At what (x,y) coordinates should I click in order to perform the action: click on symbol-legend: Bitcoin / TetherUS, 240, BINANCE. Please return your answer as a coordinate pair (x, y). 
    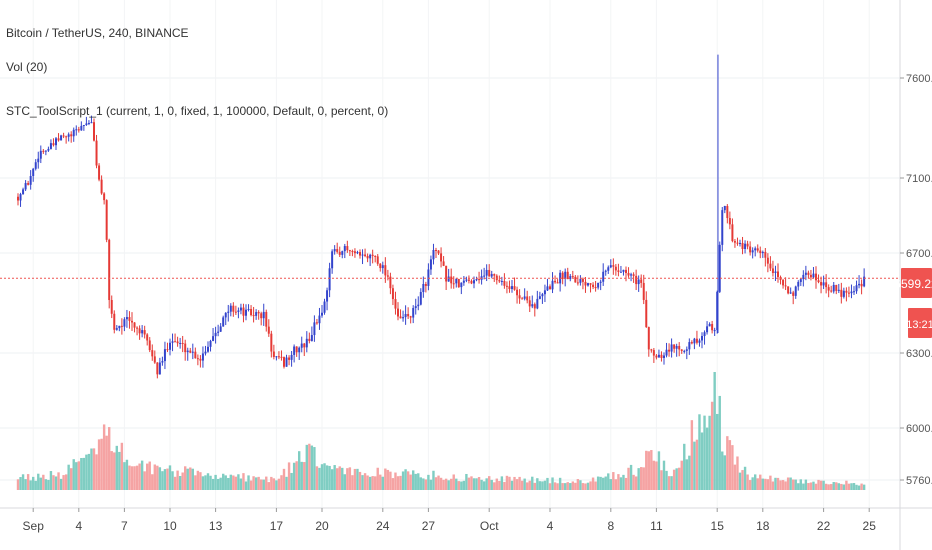
    Looking at the image, I should click on (97, 33).